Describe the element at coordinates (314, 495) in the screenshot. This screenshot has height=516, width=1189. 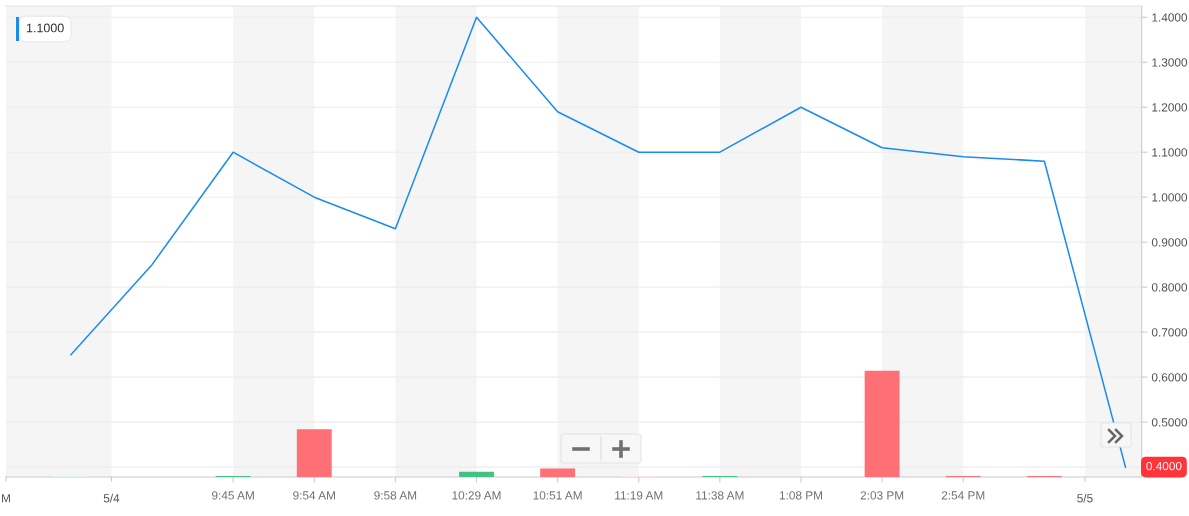
I see `x-tick-label: 9:54 AM` at that location.